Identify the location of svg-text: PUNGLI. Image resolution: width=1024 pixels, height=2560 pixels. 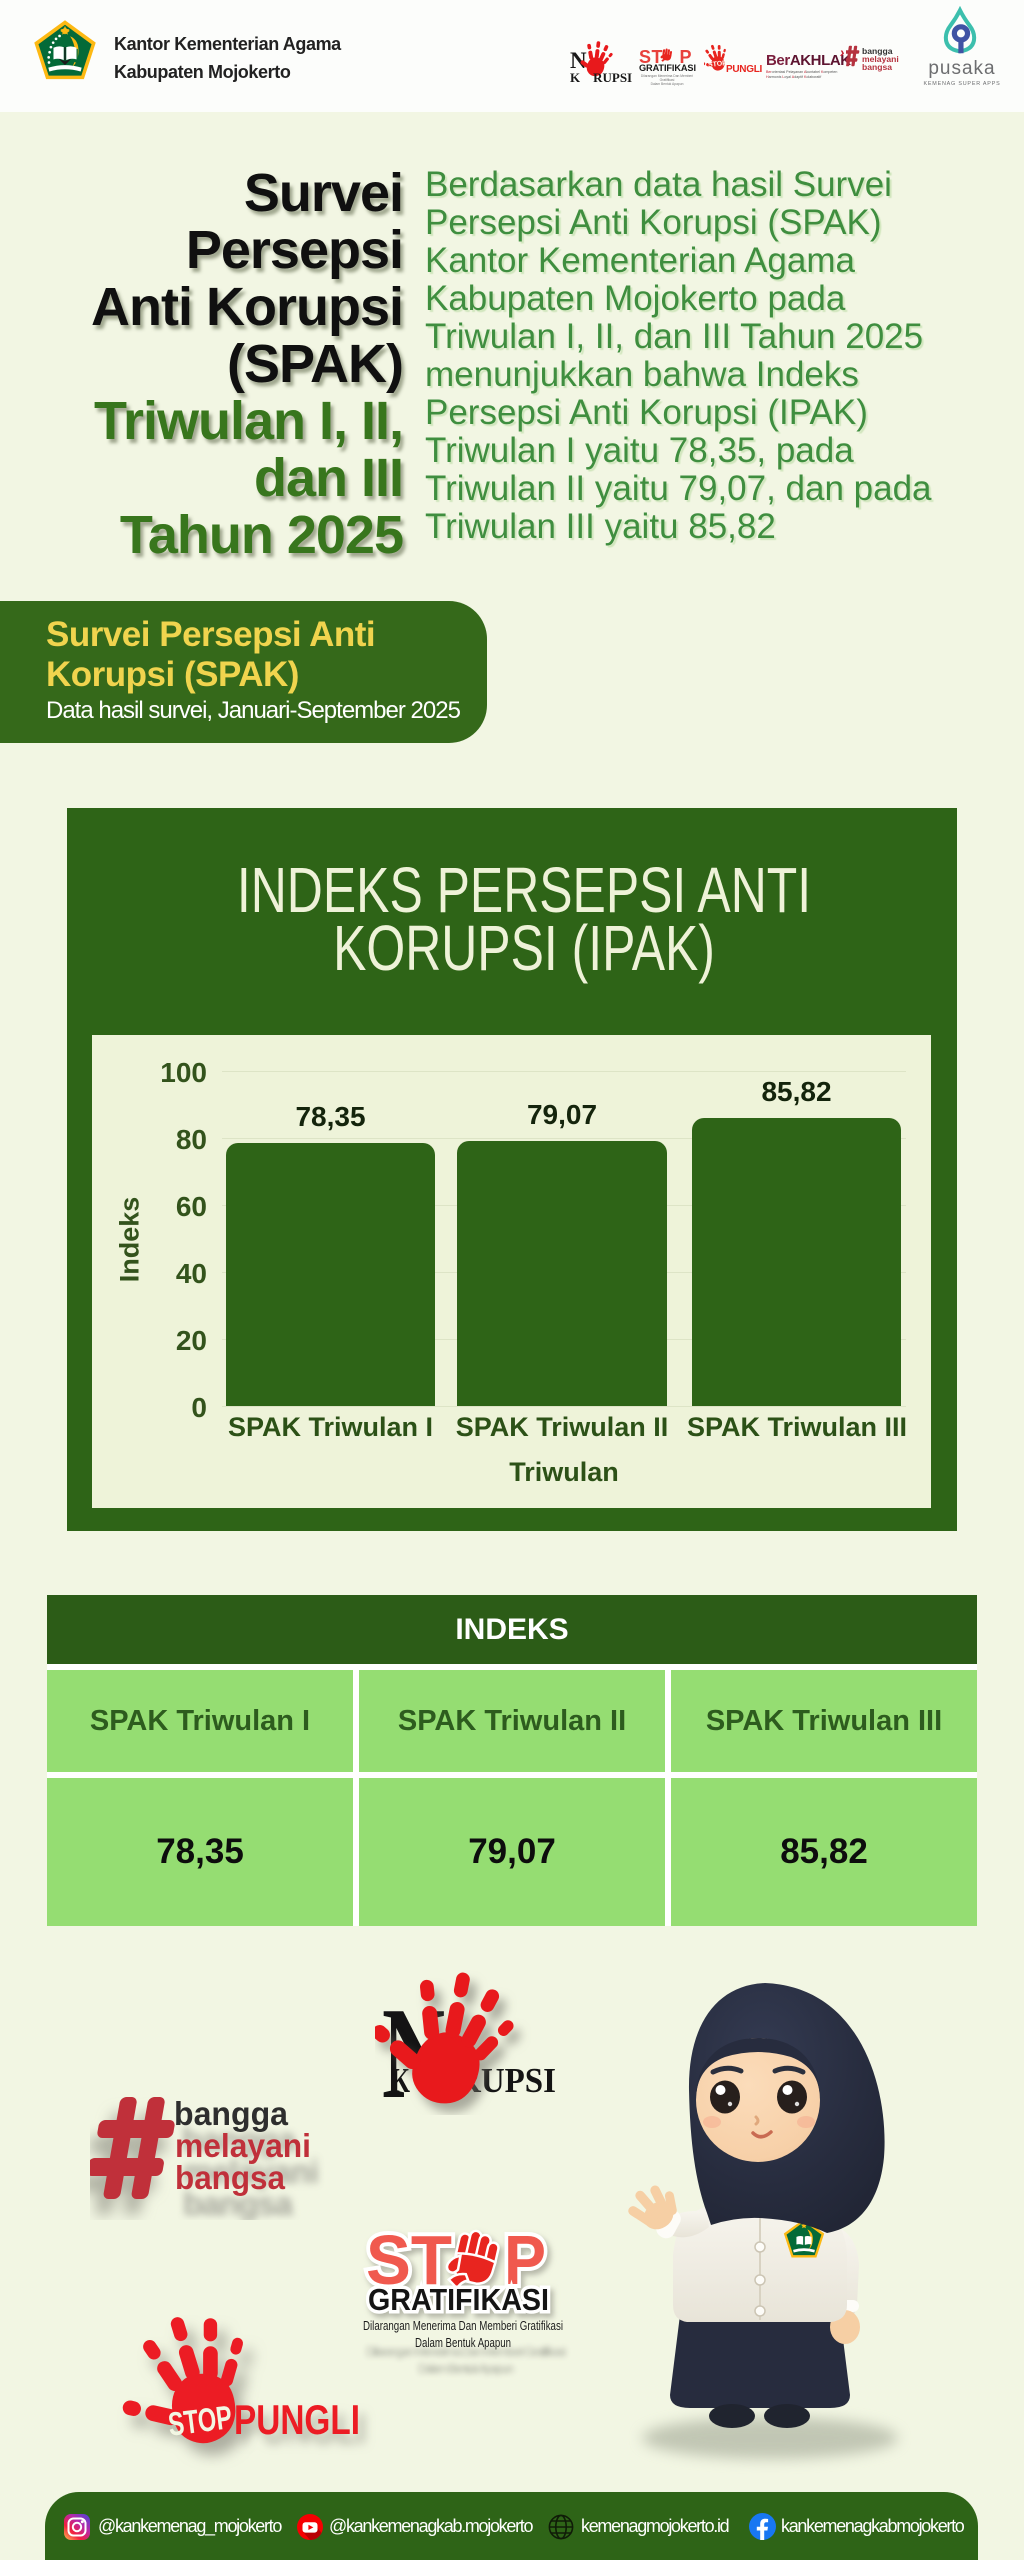
(297, 2419).